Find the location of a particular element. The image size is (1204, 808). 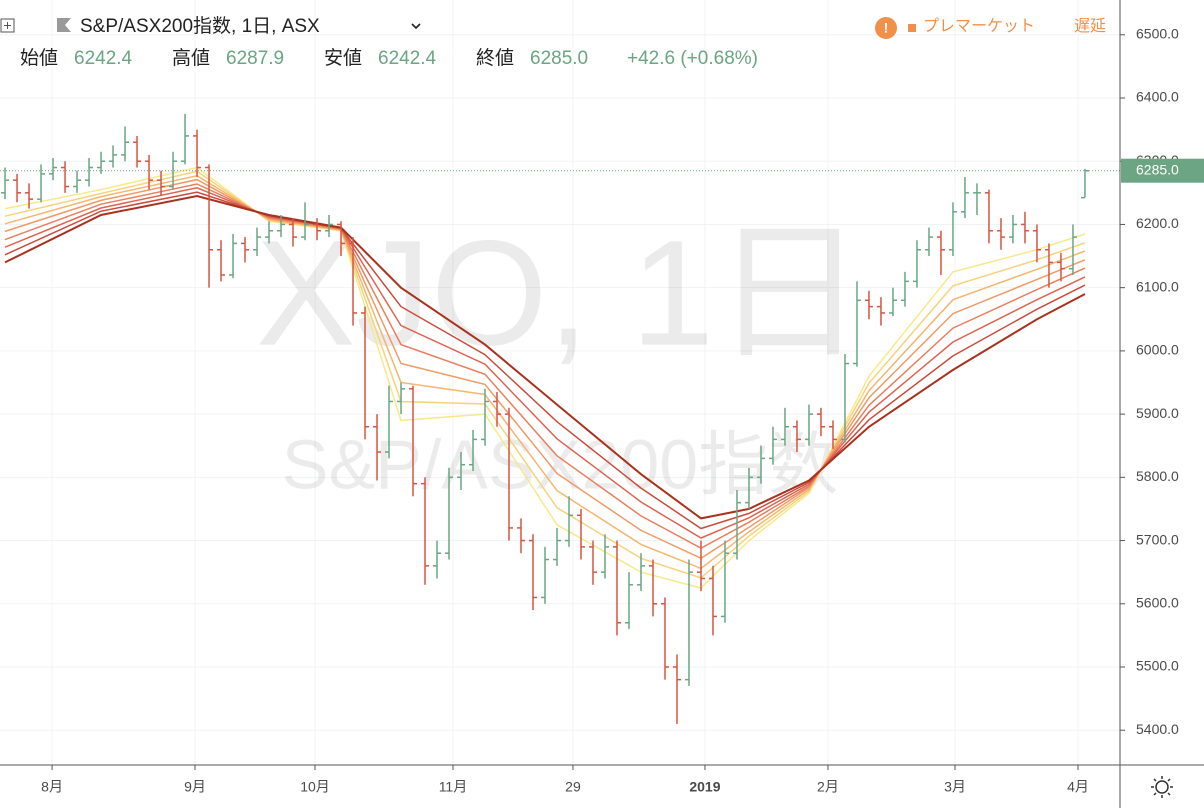

x-tick-label: 2月 is located at coordinates (828, 787).